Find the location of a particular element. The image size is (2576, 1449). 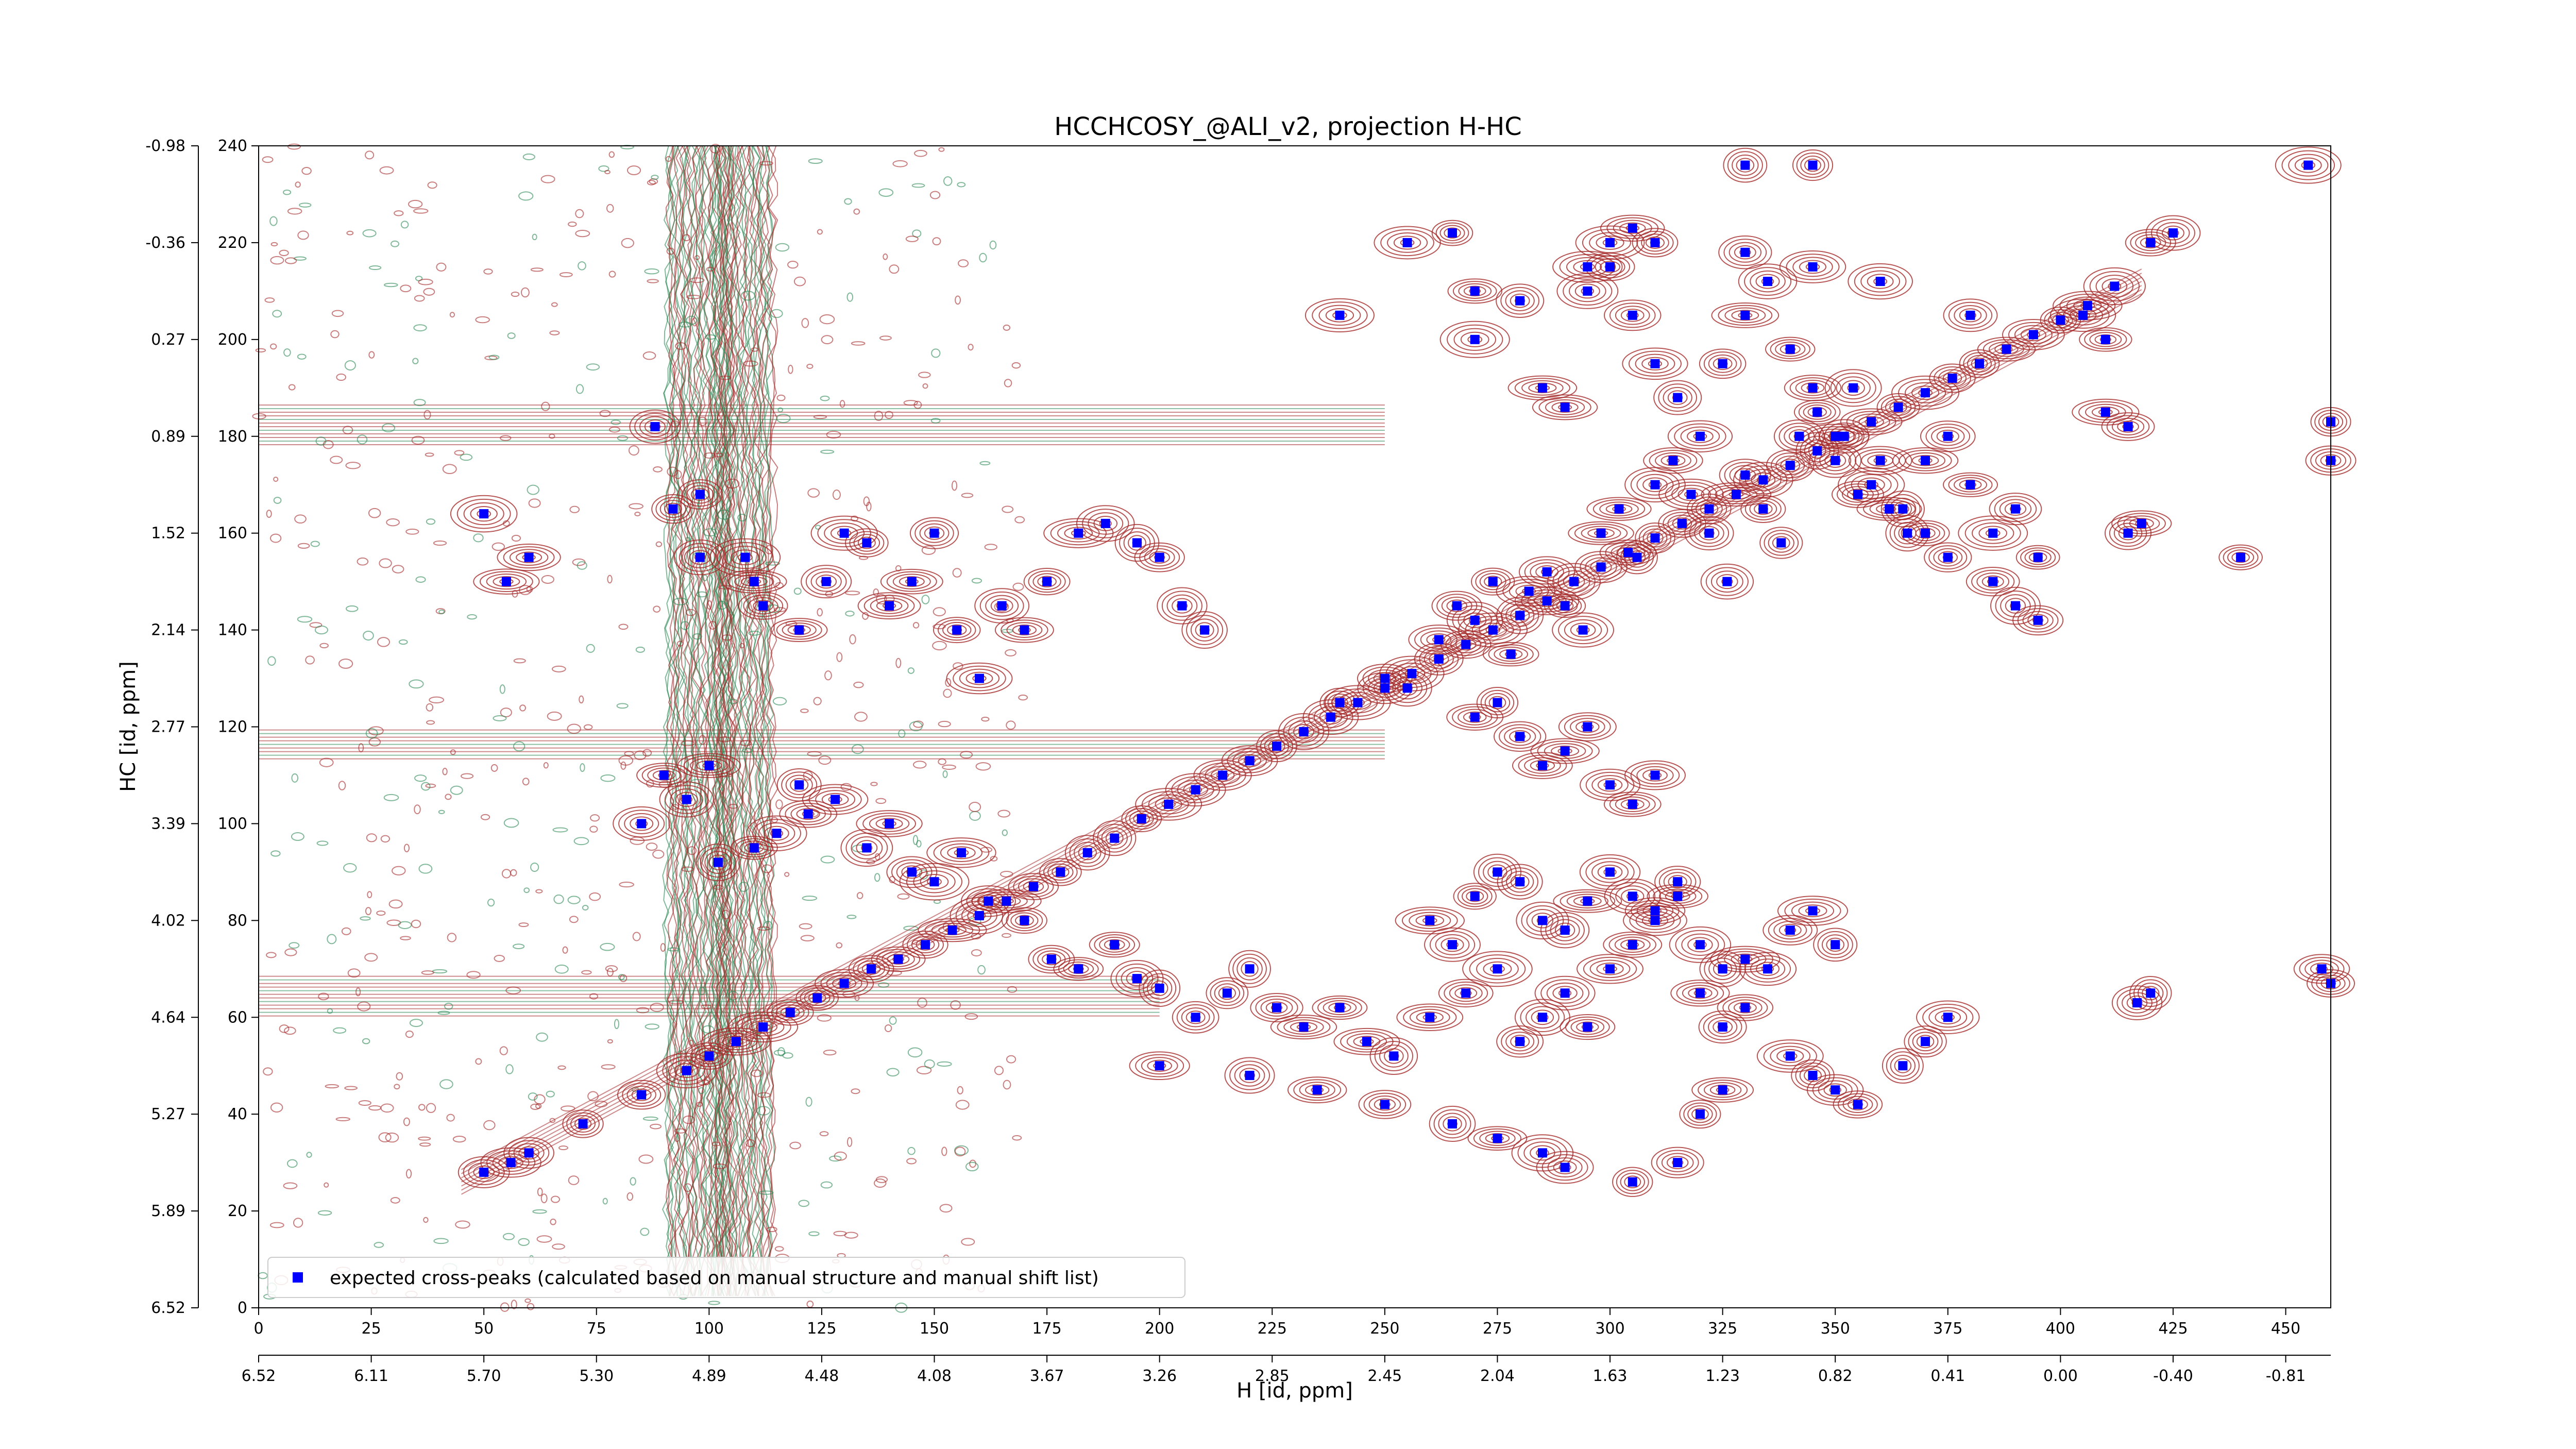

vertical-band is located at coordinates (744, 720).